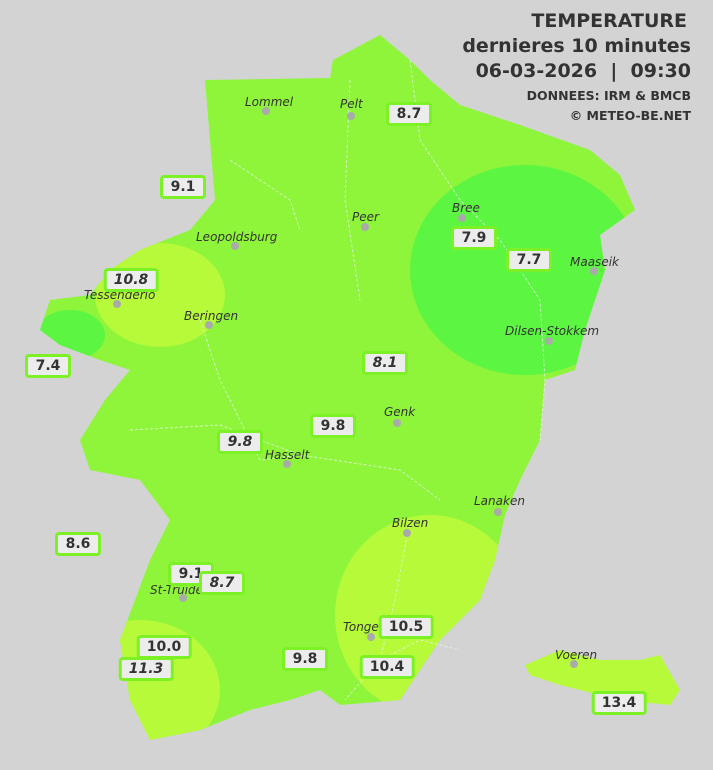  I want to click on map-subtitle: dernieres 10 minutes, so click(576, 46).